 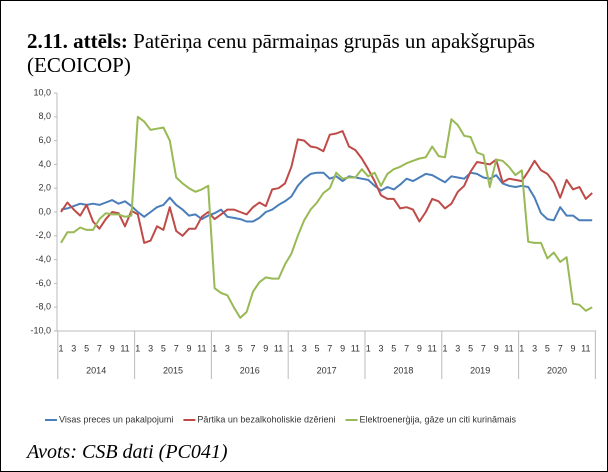 I want to click on legend-label: Visas preces un pakalpojumi, so click(x=116, y=419).